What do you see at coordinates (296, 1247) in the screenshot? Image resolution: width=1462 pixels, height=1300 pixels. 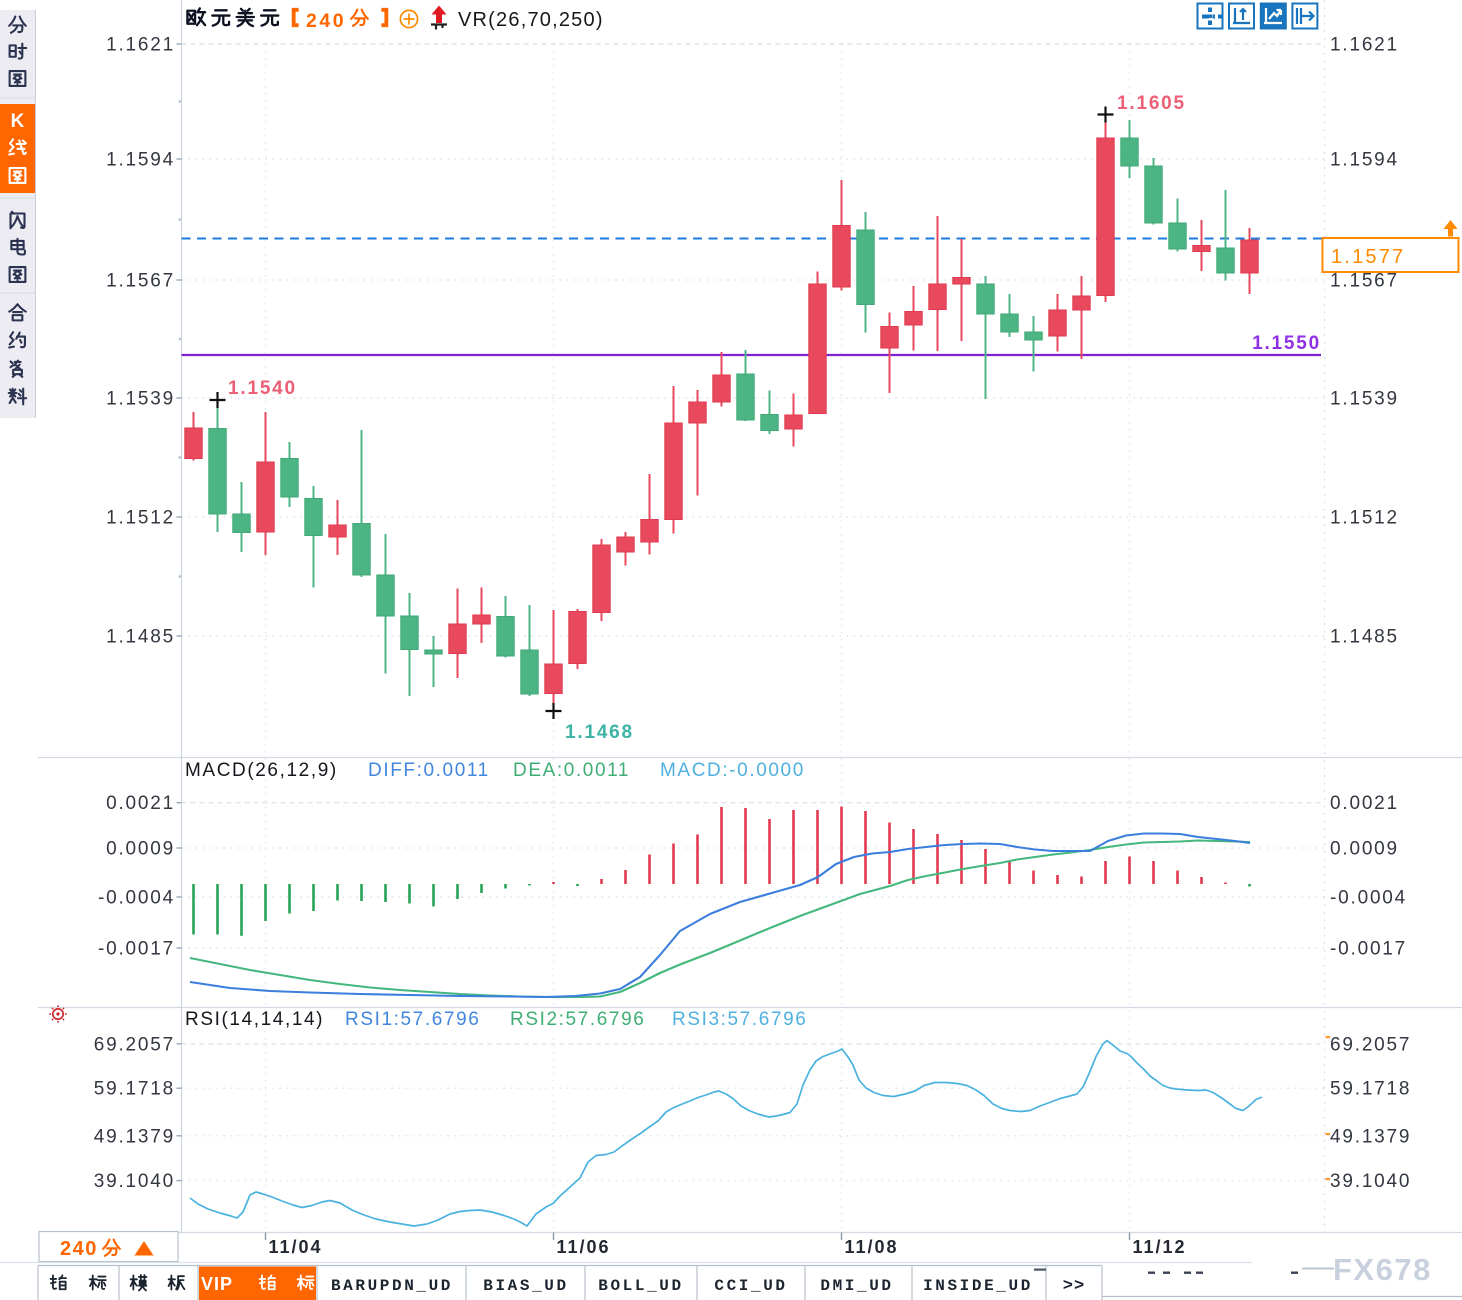 I see `svg-text: 11/04` at bounding box center [296, 1247].